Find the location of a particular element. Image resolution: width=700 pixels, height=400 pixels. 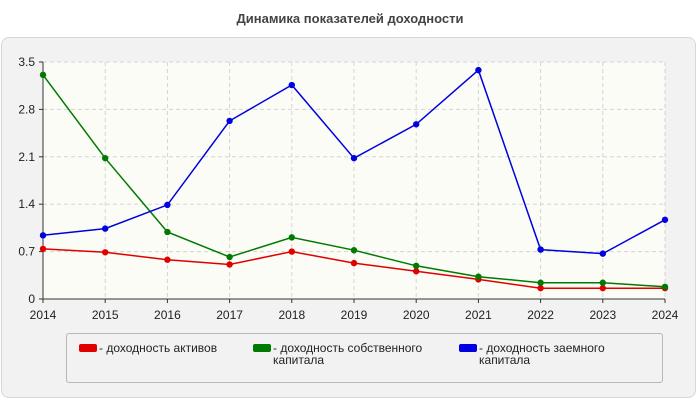

x-tick-label: 2016 is located at coordinates (167, 315).